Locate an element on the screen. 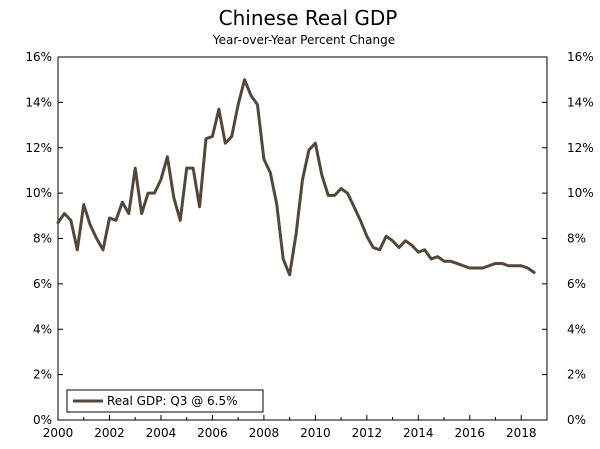 Image resolution: width=600 pixels, height=449 pixels. x-axis-ticks: 2000 2002 2004 2006 2008 2010 2012 2014 2016 2018 is located at coordinates (295, 427).